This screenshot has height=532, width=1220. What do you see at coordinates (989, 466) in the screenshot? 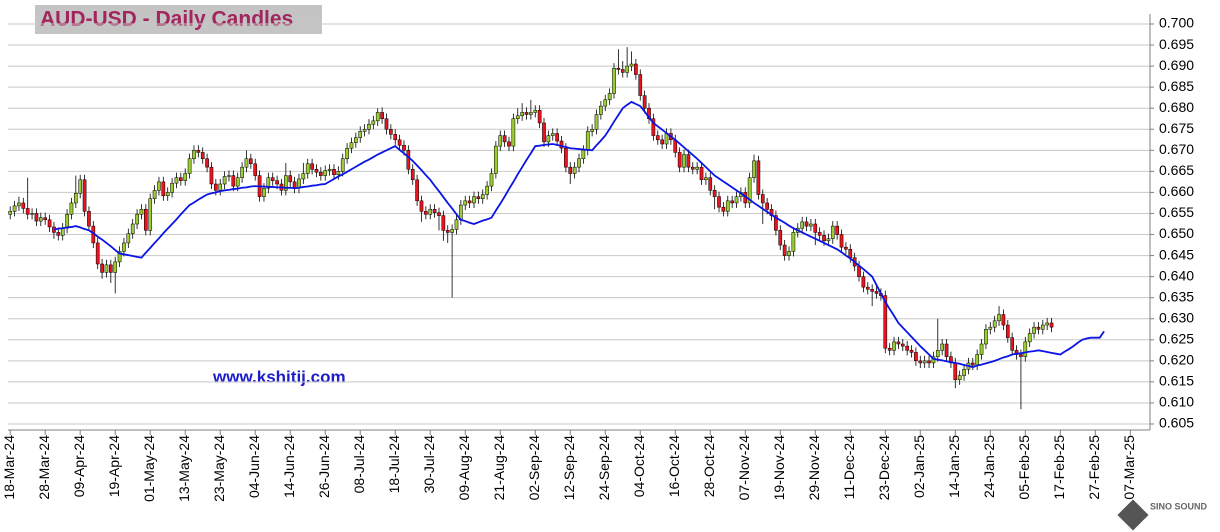
I see `x-tick-label: 24-Jan-25` at bounding box center [989, 466].